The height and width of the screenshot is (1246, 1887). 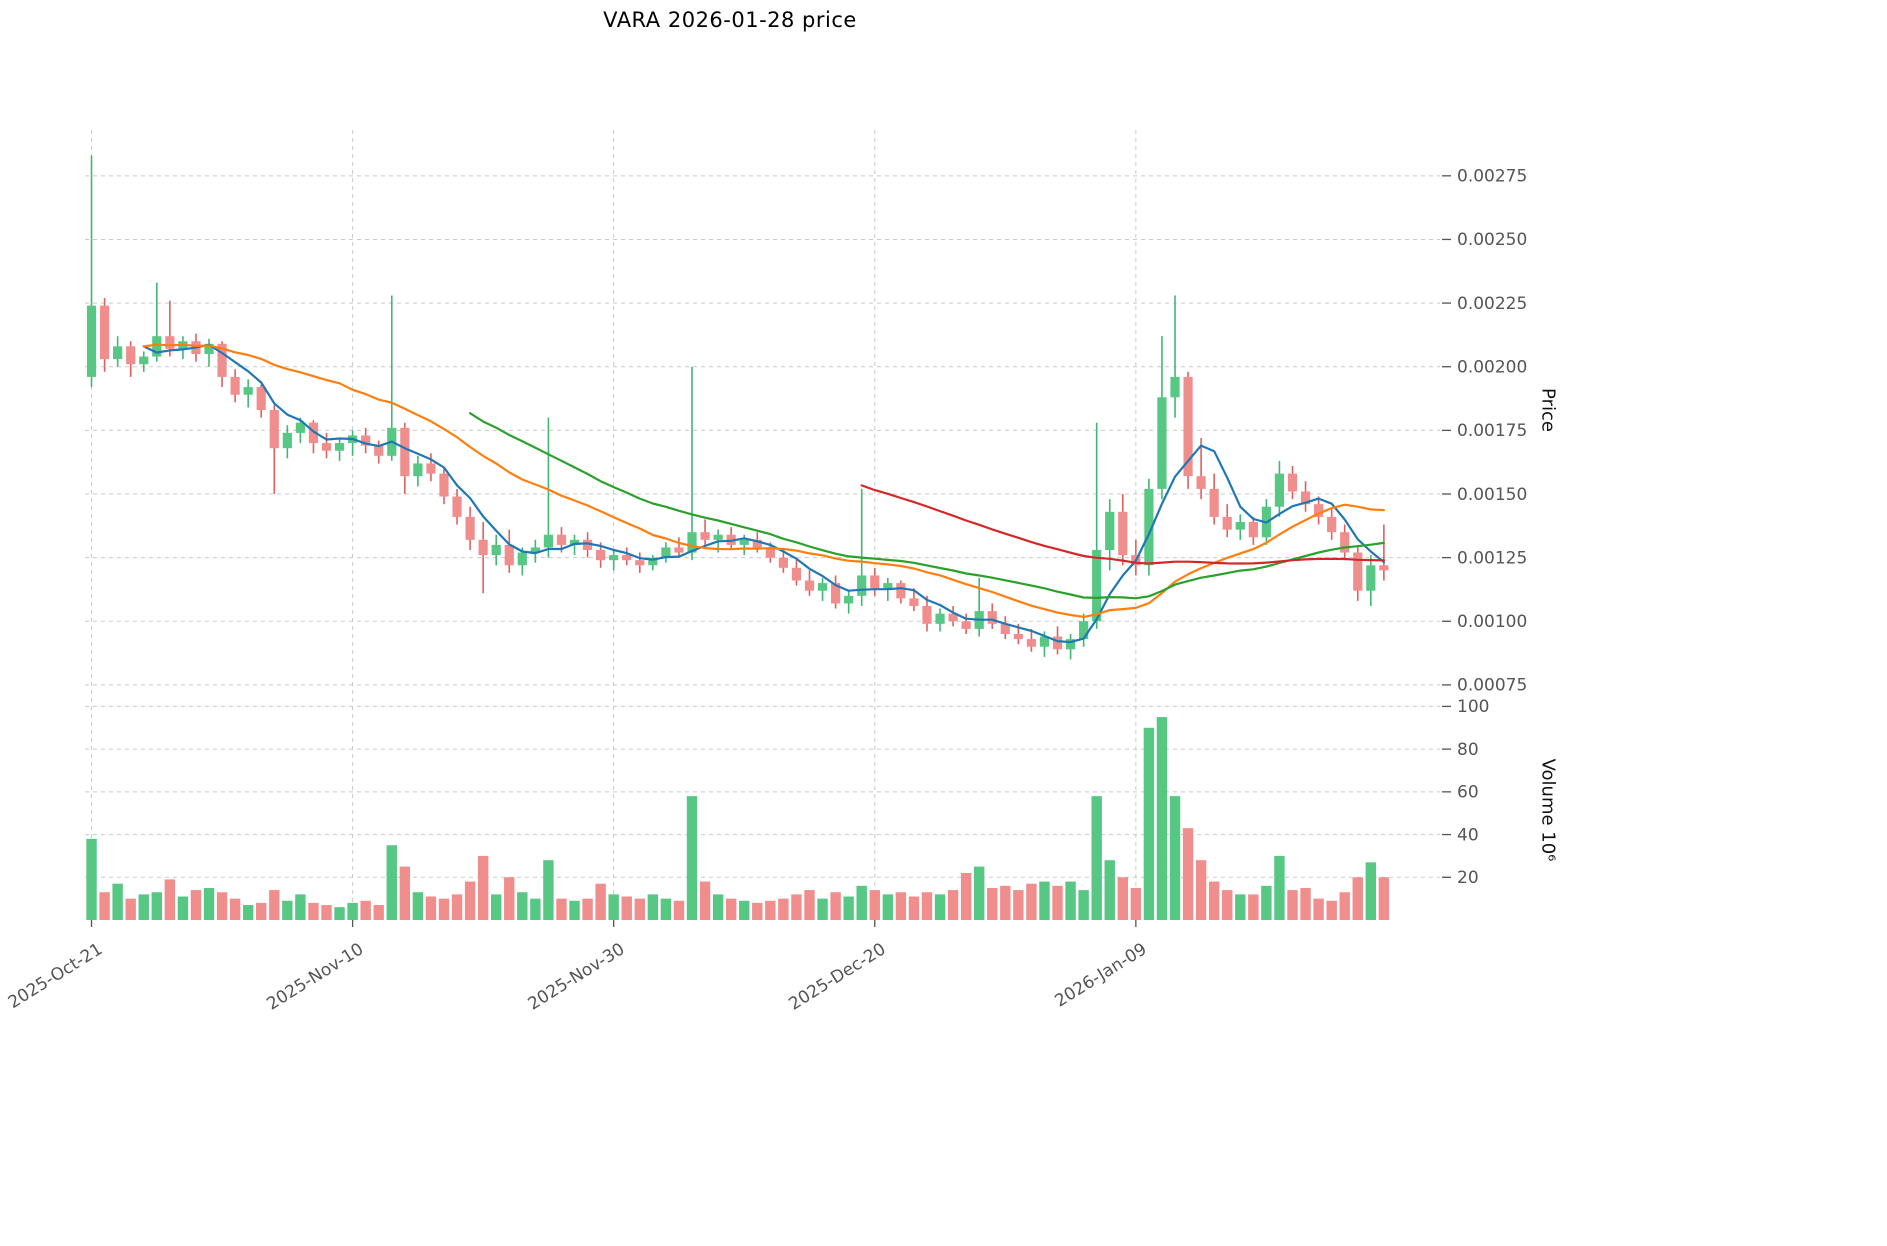 I want to click on volume-tick-label: 60, so click(x=1468, y=793).